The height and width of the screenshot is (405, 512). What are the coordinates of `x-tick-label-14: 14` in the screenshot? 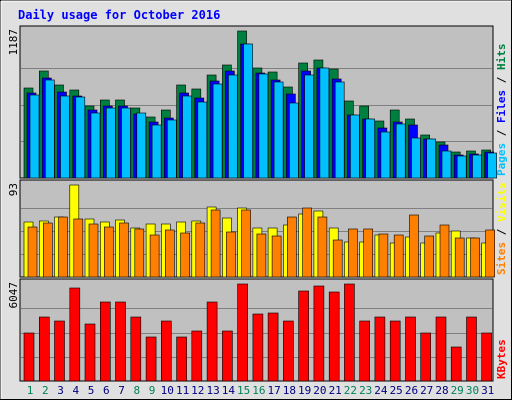 It's located at (229, 390).